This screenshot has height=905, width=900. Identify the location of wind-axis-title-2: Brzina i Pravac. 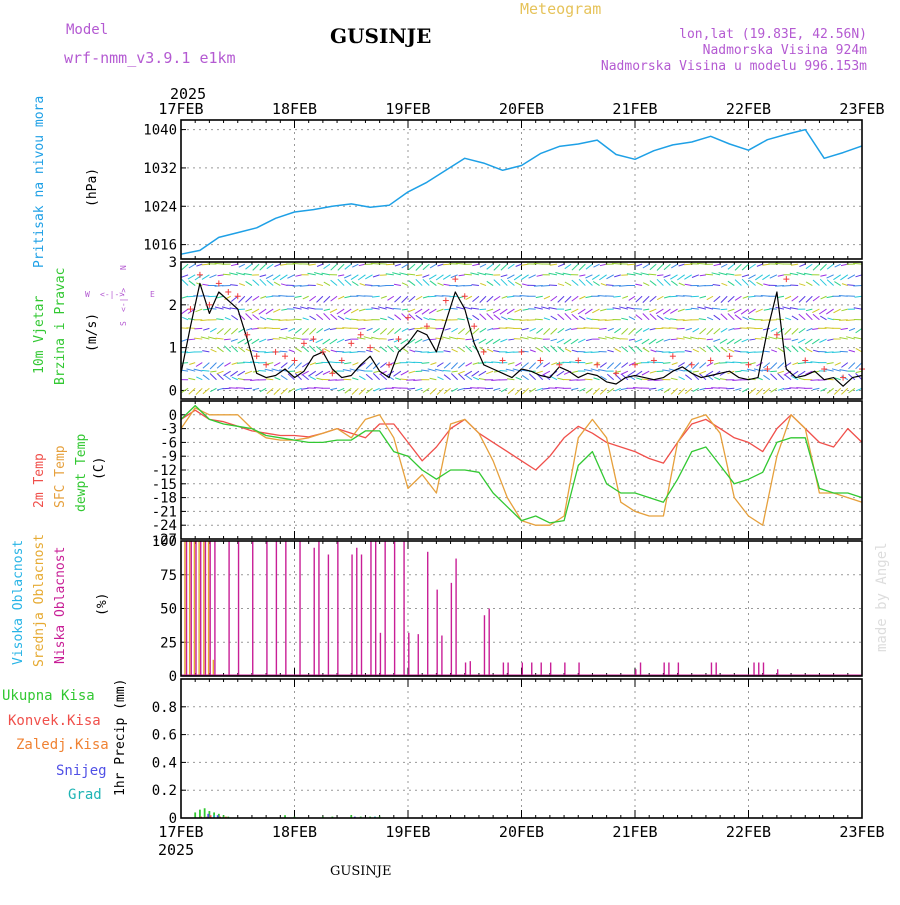
(60, 326).